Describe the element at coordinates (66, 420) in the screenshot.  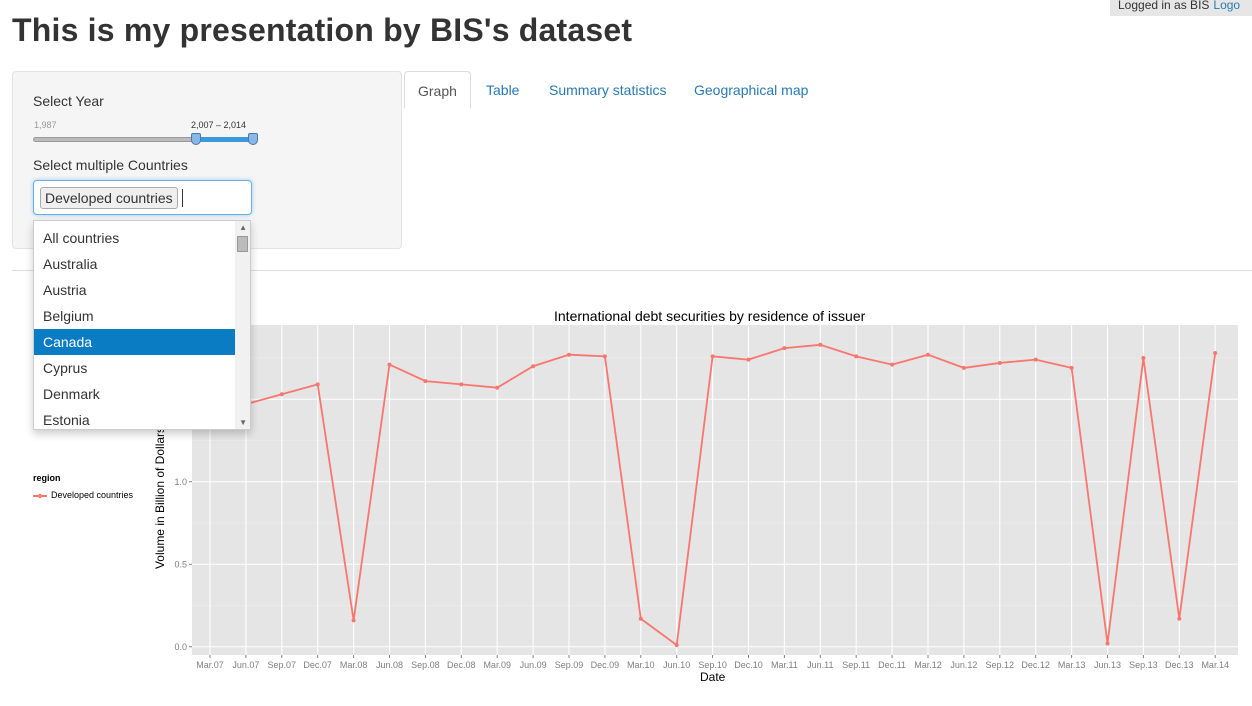
I see `dropdown-option: Estonia` at that location.